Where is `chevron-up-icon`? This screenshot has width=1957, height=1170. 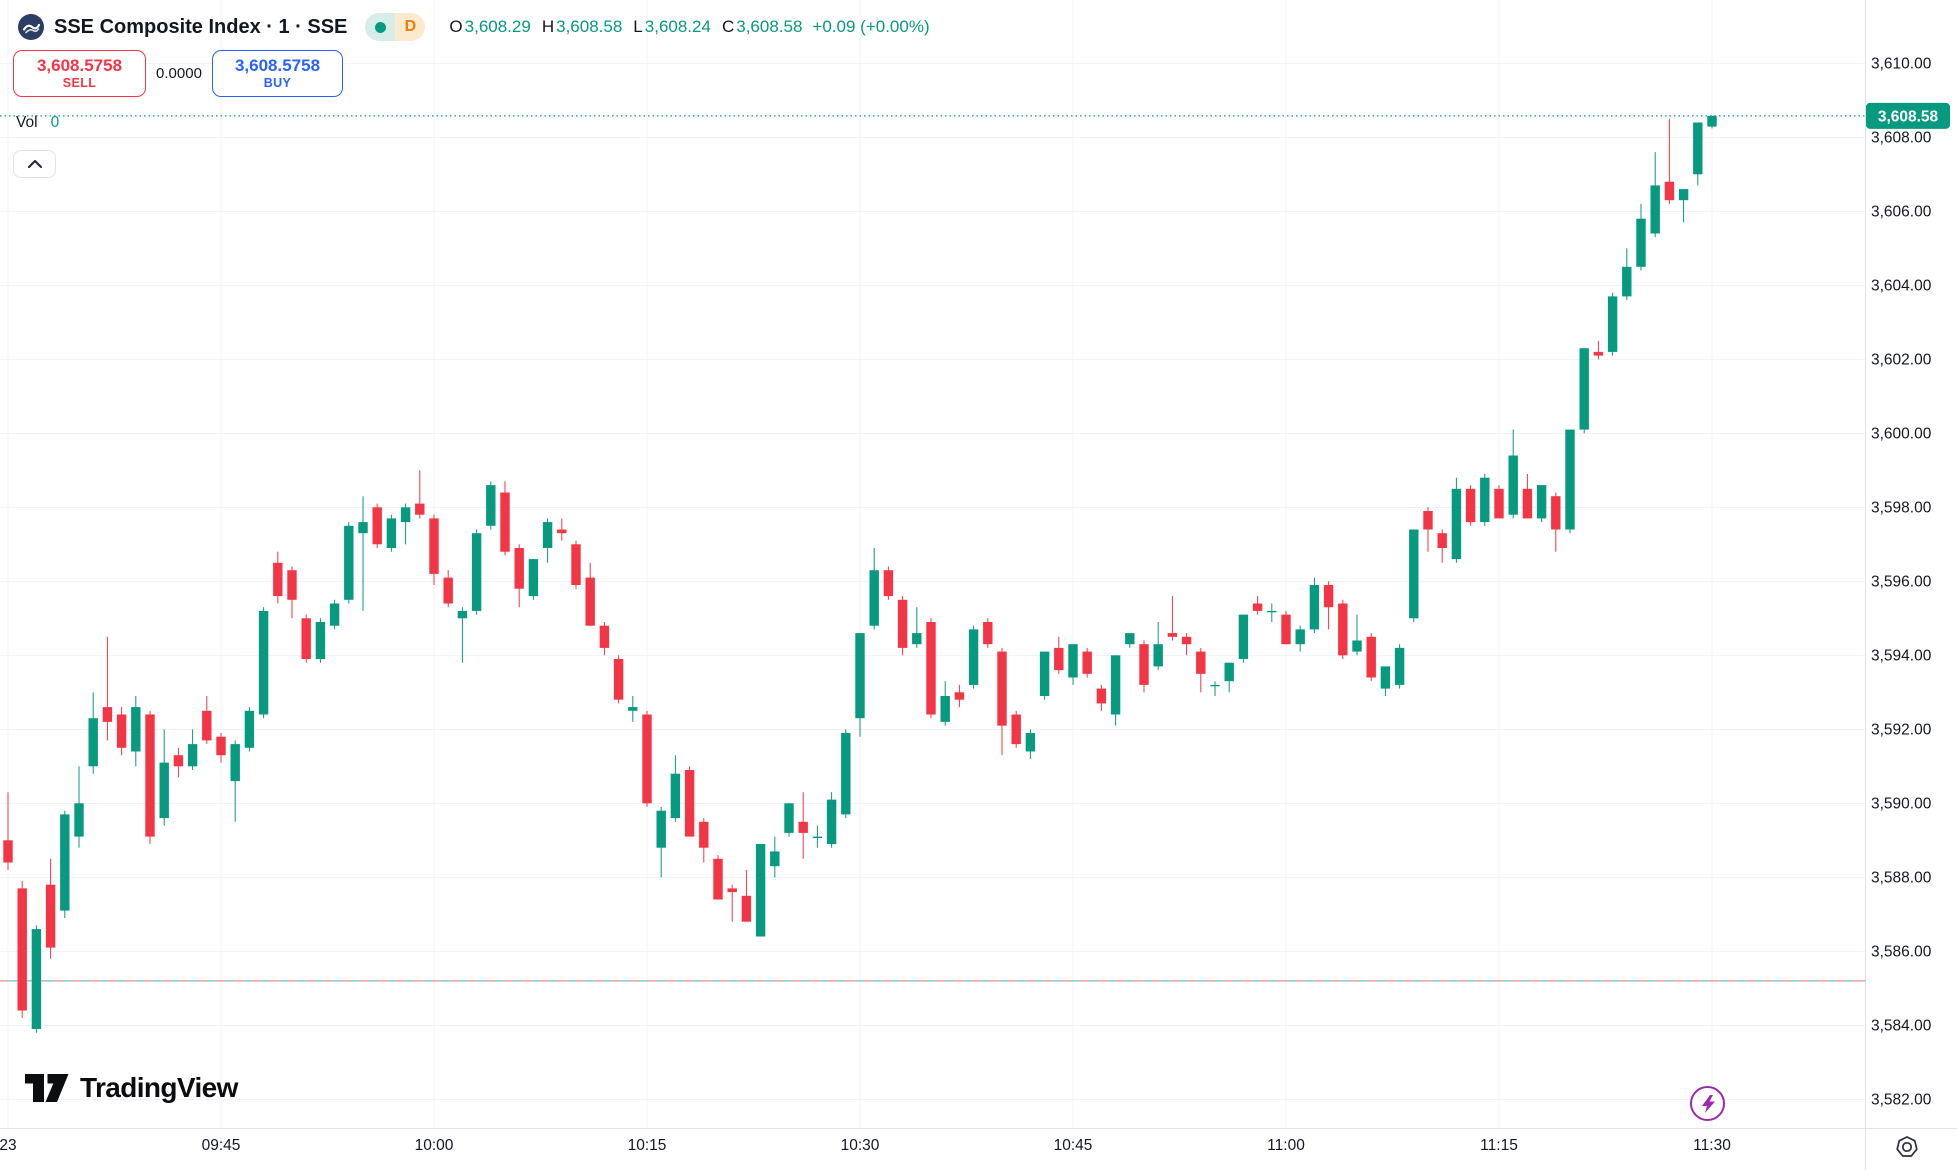
chevron-up-icon is located at coordinates (34, 164).